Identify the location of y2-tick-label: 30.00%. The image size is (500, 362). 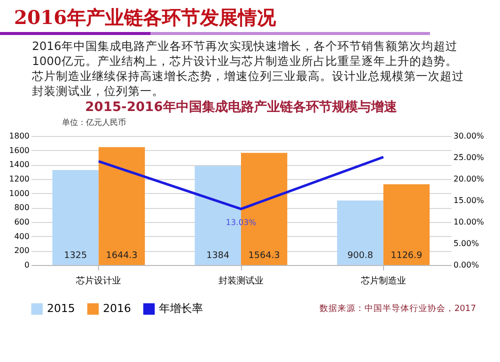
(469, 136).